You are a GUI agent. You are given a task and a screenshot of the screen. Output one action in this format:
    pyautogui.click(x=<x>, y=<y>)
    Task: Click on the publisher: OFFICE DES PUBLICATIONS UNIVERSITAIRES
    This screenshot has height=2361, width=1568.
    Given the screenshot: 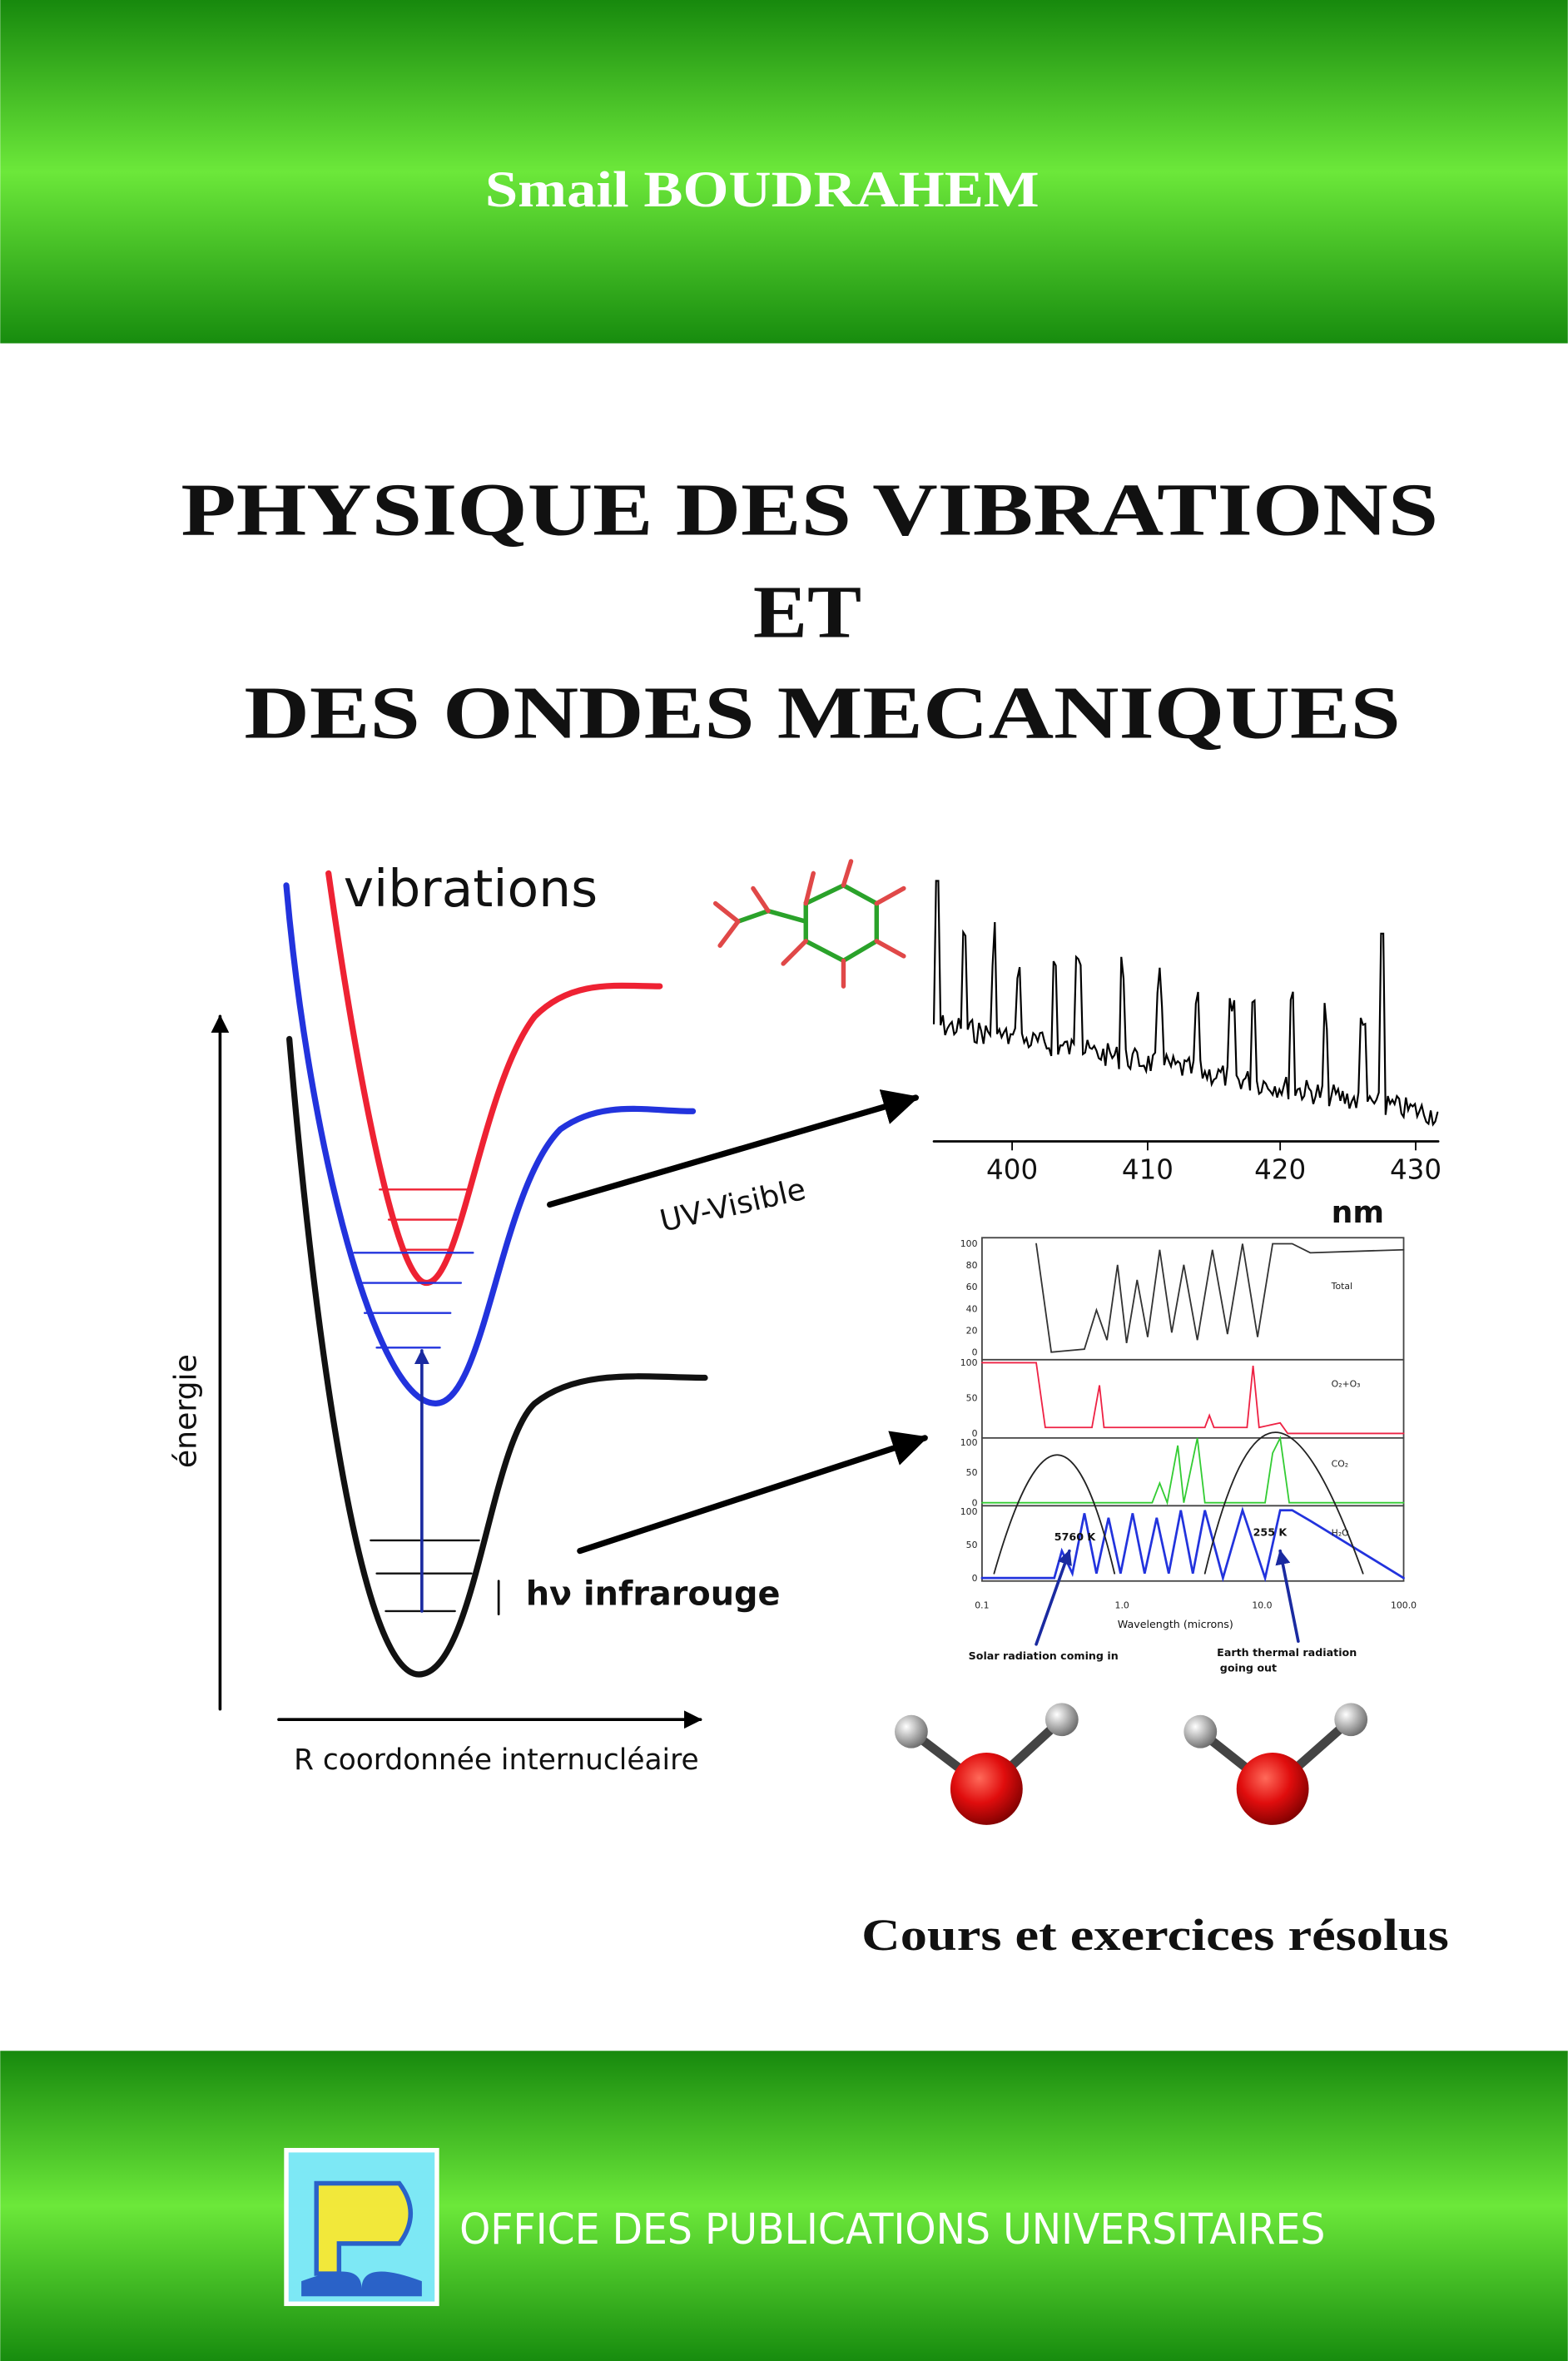 What is the action you would take?
    pyautogui.click(x=892, y=2229)
    